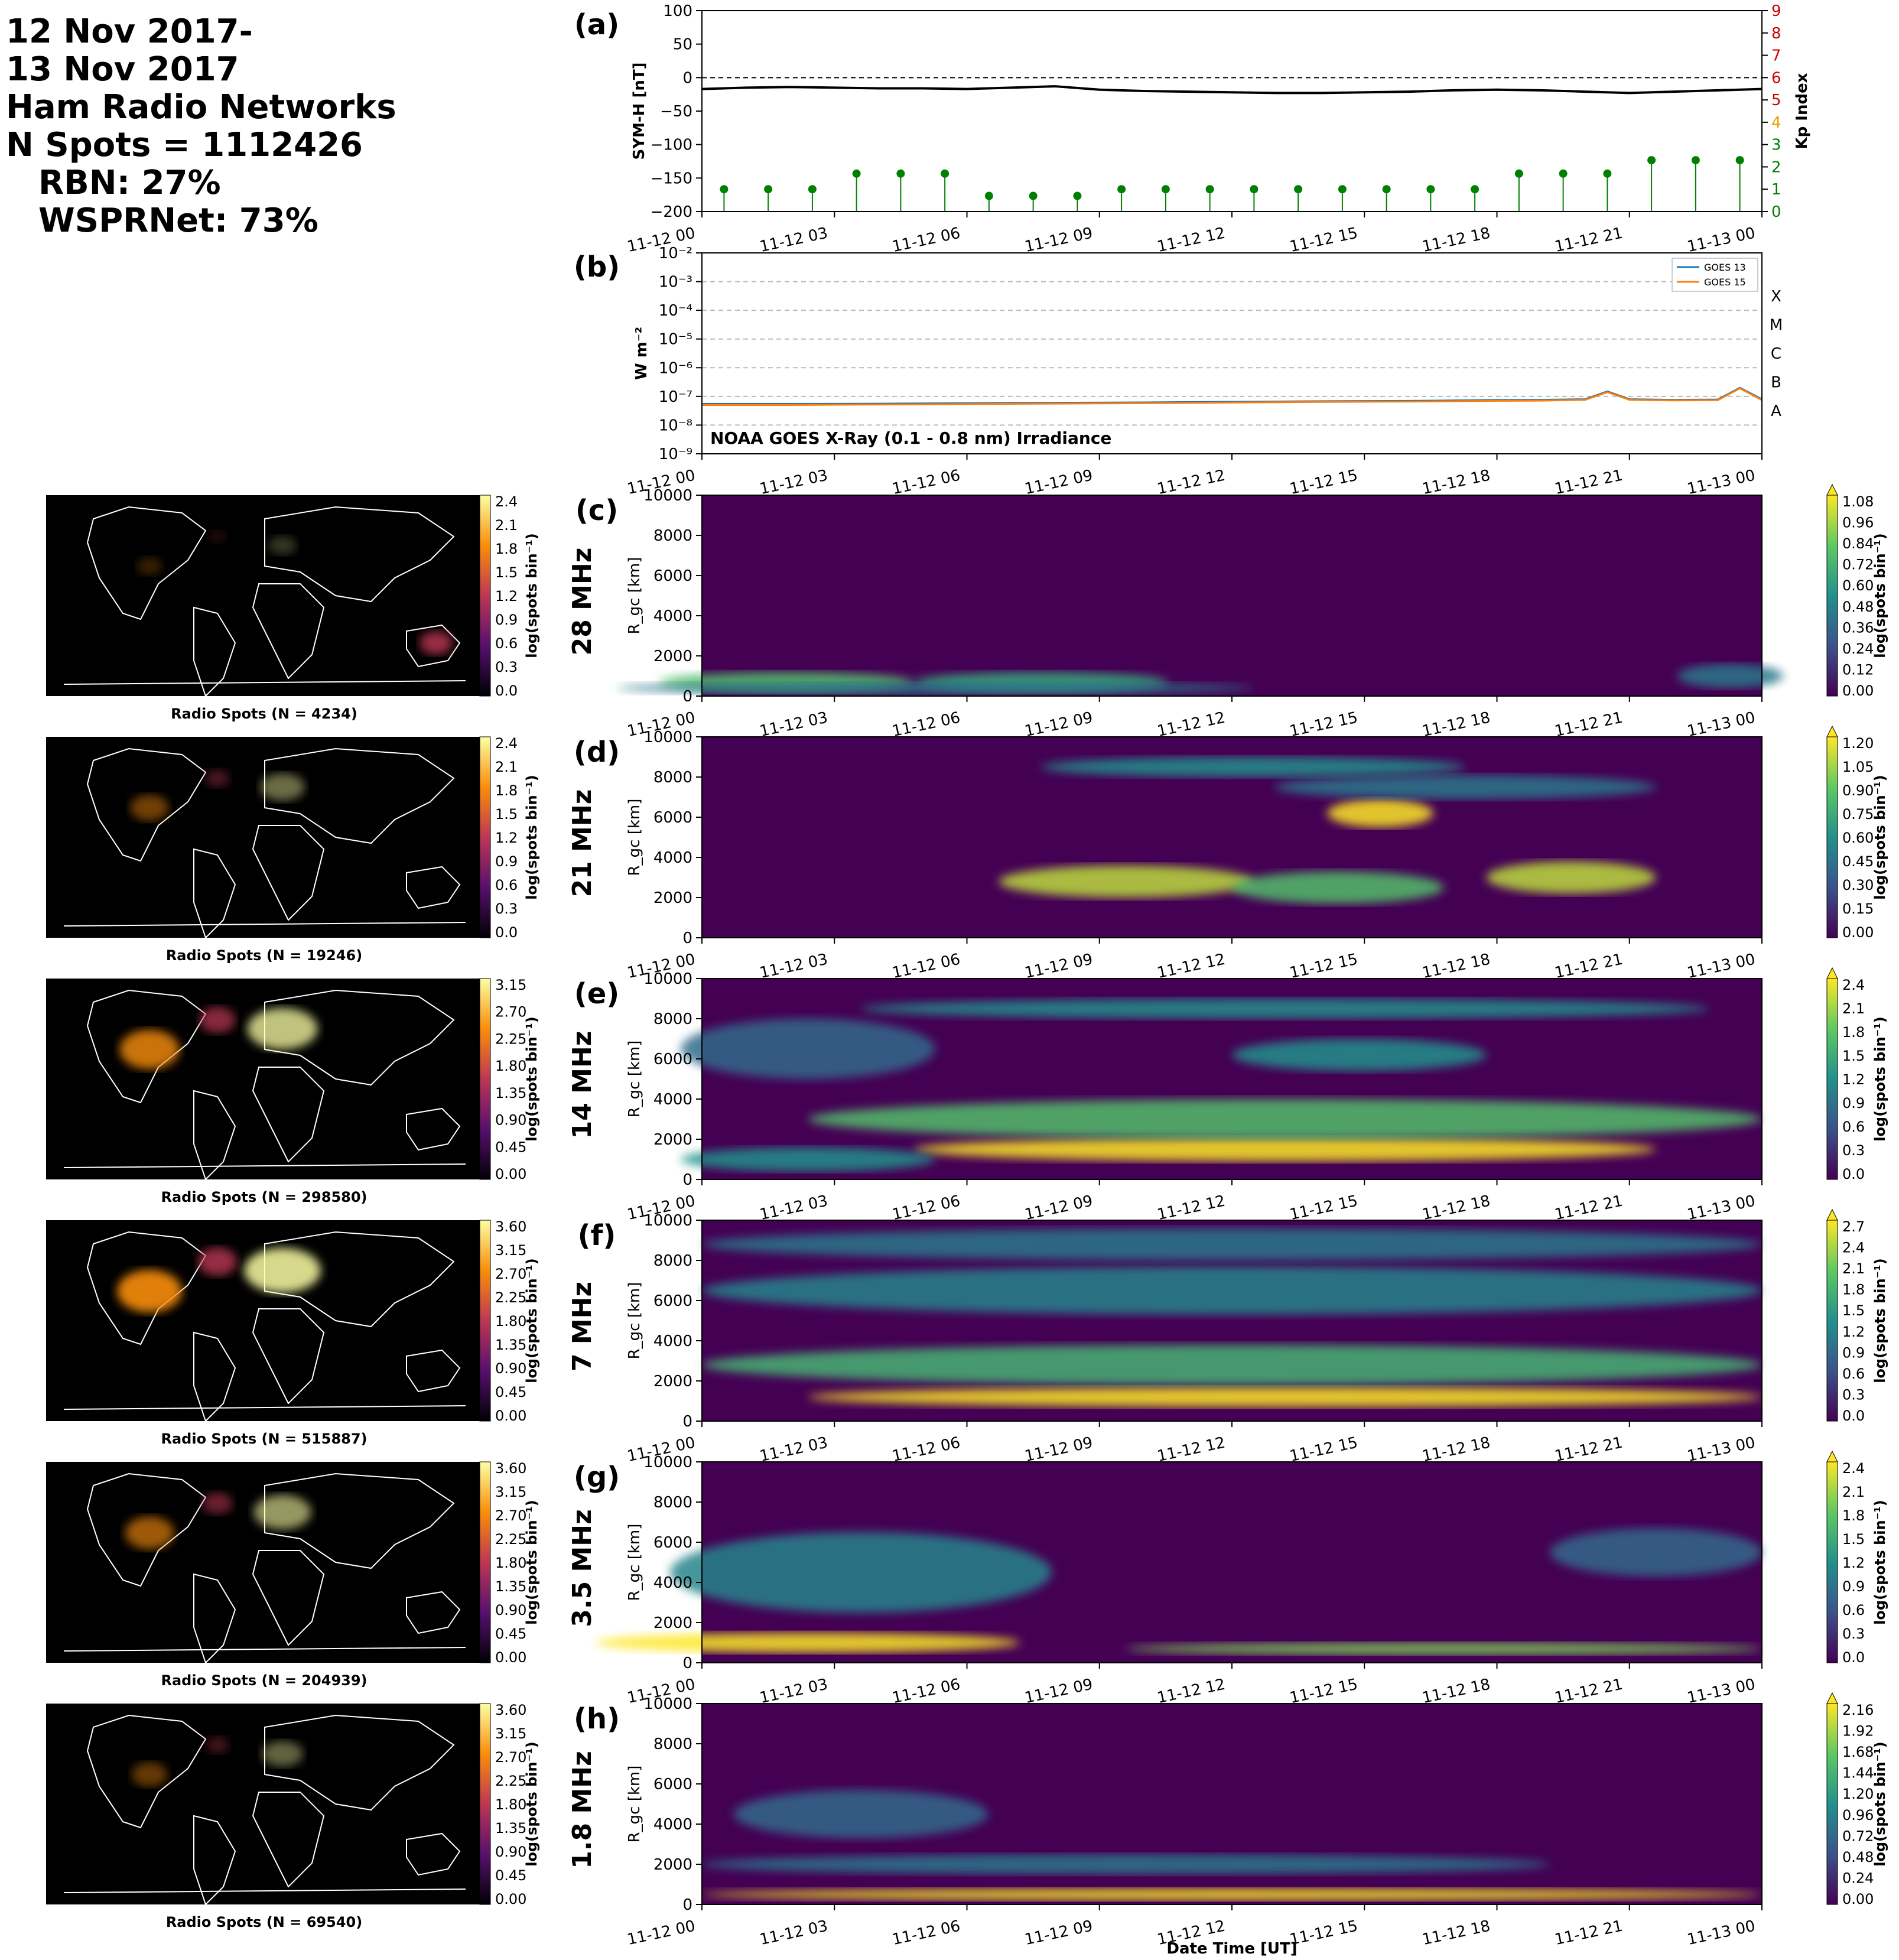 The height and width of the screenshot is (1960, 1899). What do you see at coordinates (1853, 1268) in the screenshot?
I see `colorbar-tick: 2.1` at bounding box center [1853, 1268].